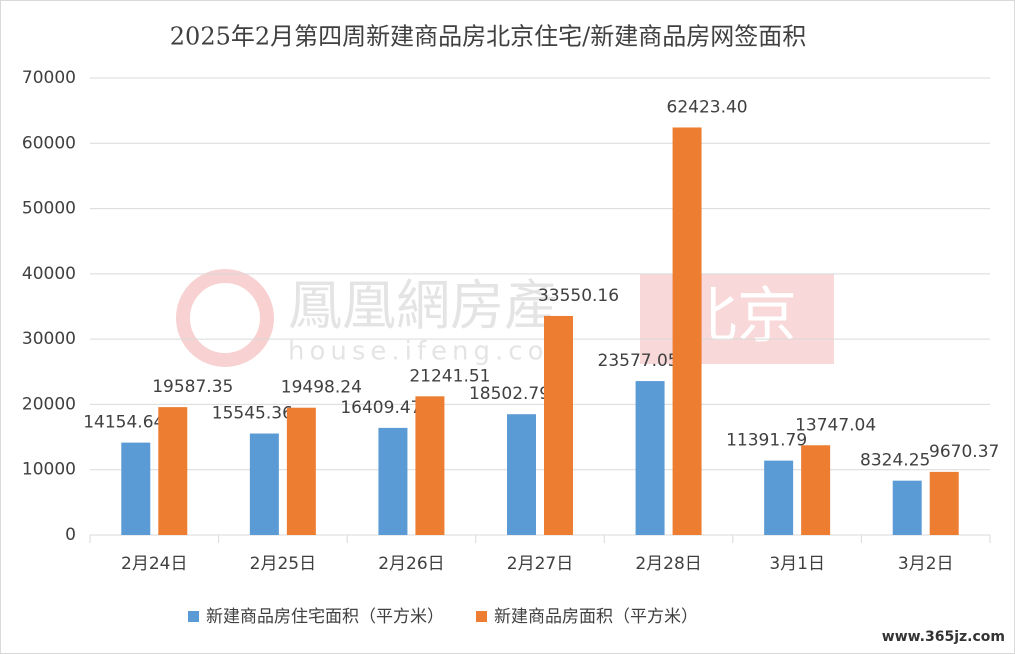 This screenshot has height=654, width=1015. Describe the element at coordinates (509, 394) in the screenshot. I see `data-label: 18502.79` at that location.